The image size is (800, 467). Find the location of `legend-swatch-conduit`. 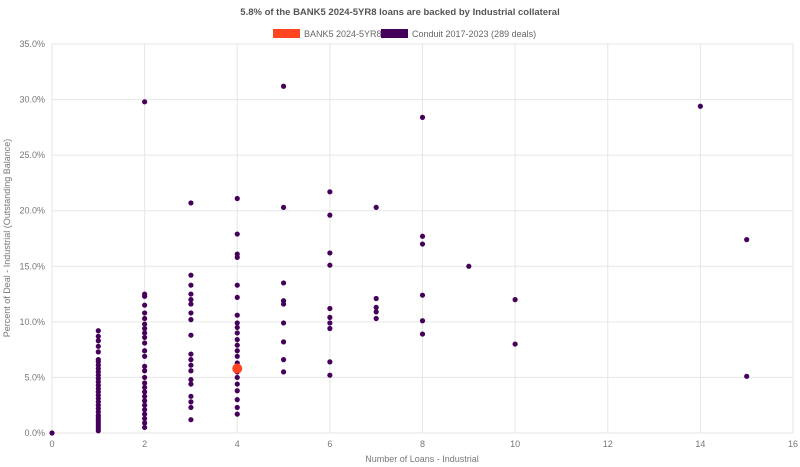

legend-swatch-conduit is located at coordinates (394, 33).